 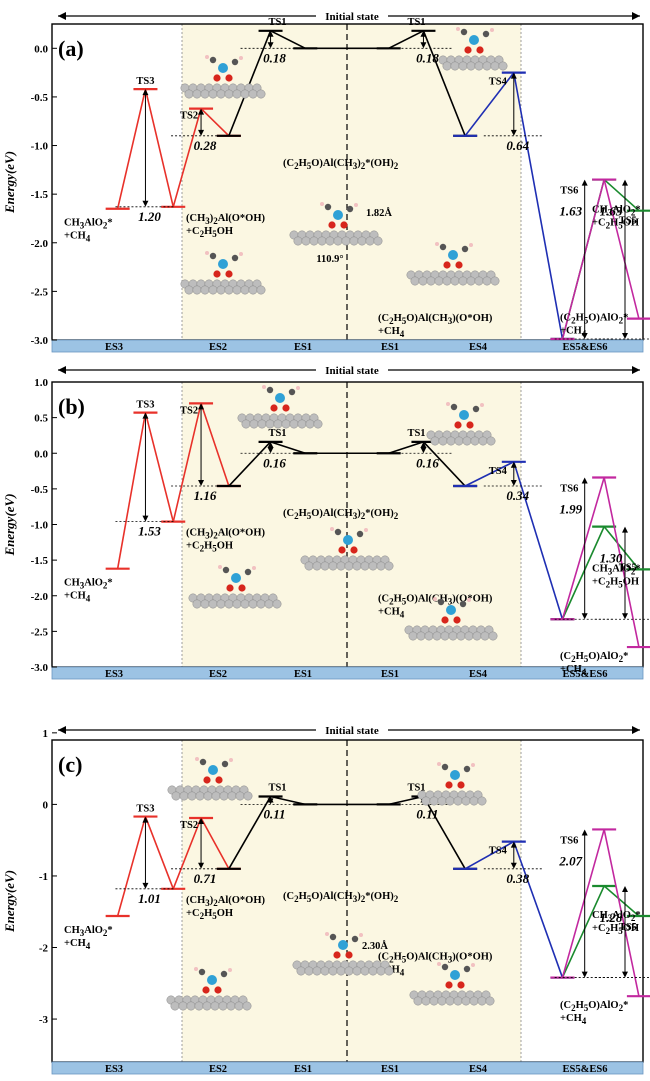 I want to click on ts-label: TS1, so click(x=416, y=433).